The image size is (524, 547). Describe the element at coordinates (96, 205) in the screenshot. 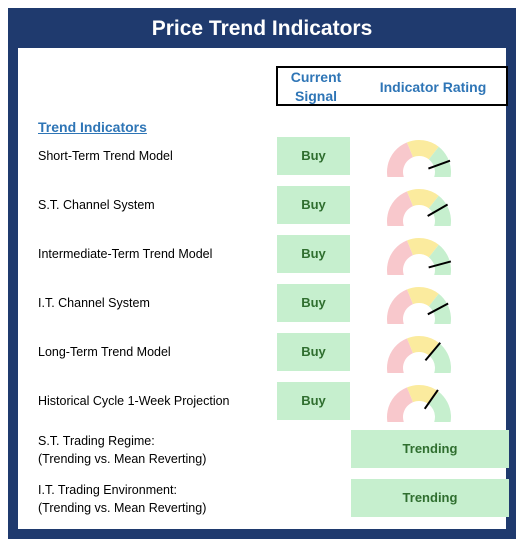

I see `indicator-label: S.T. Channel System` at that location.